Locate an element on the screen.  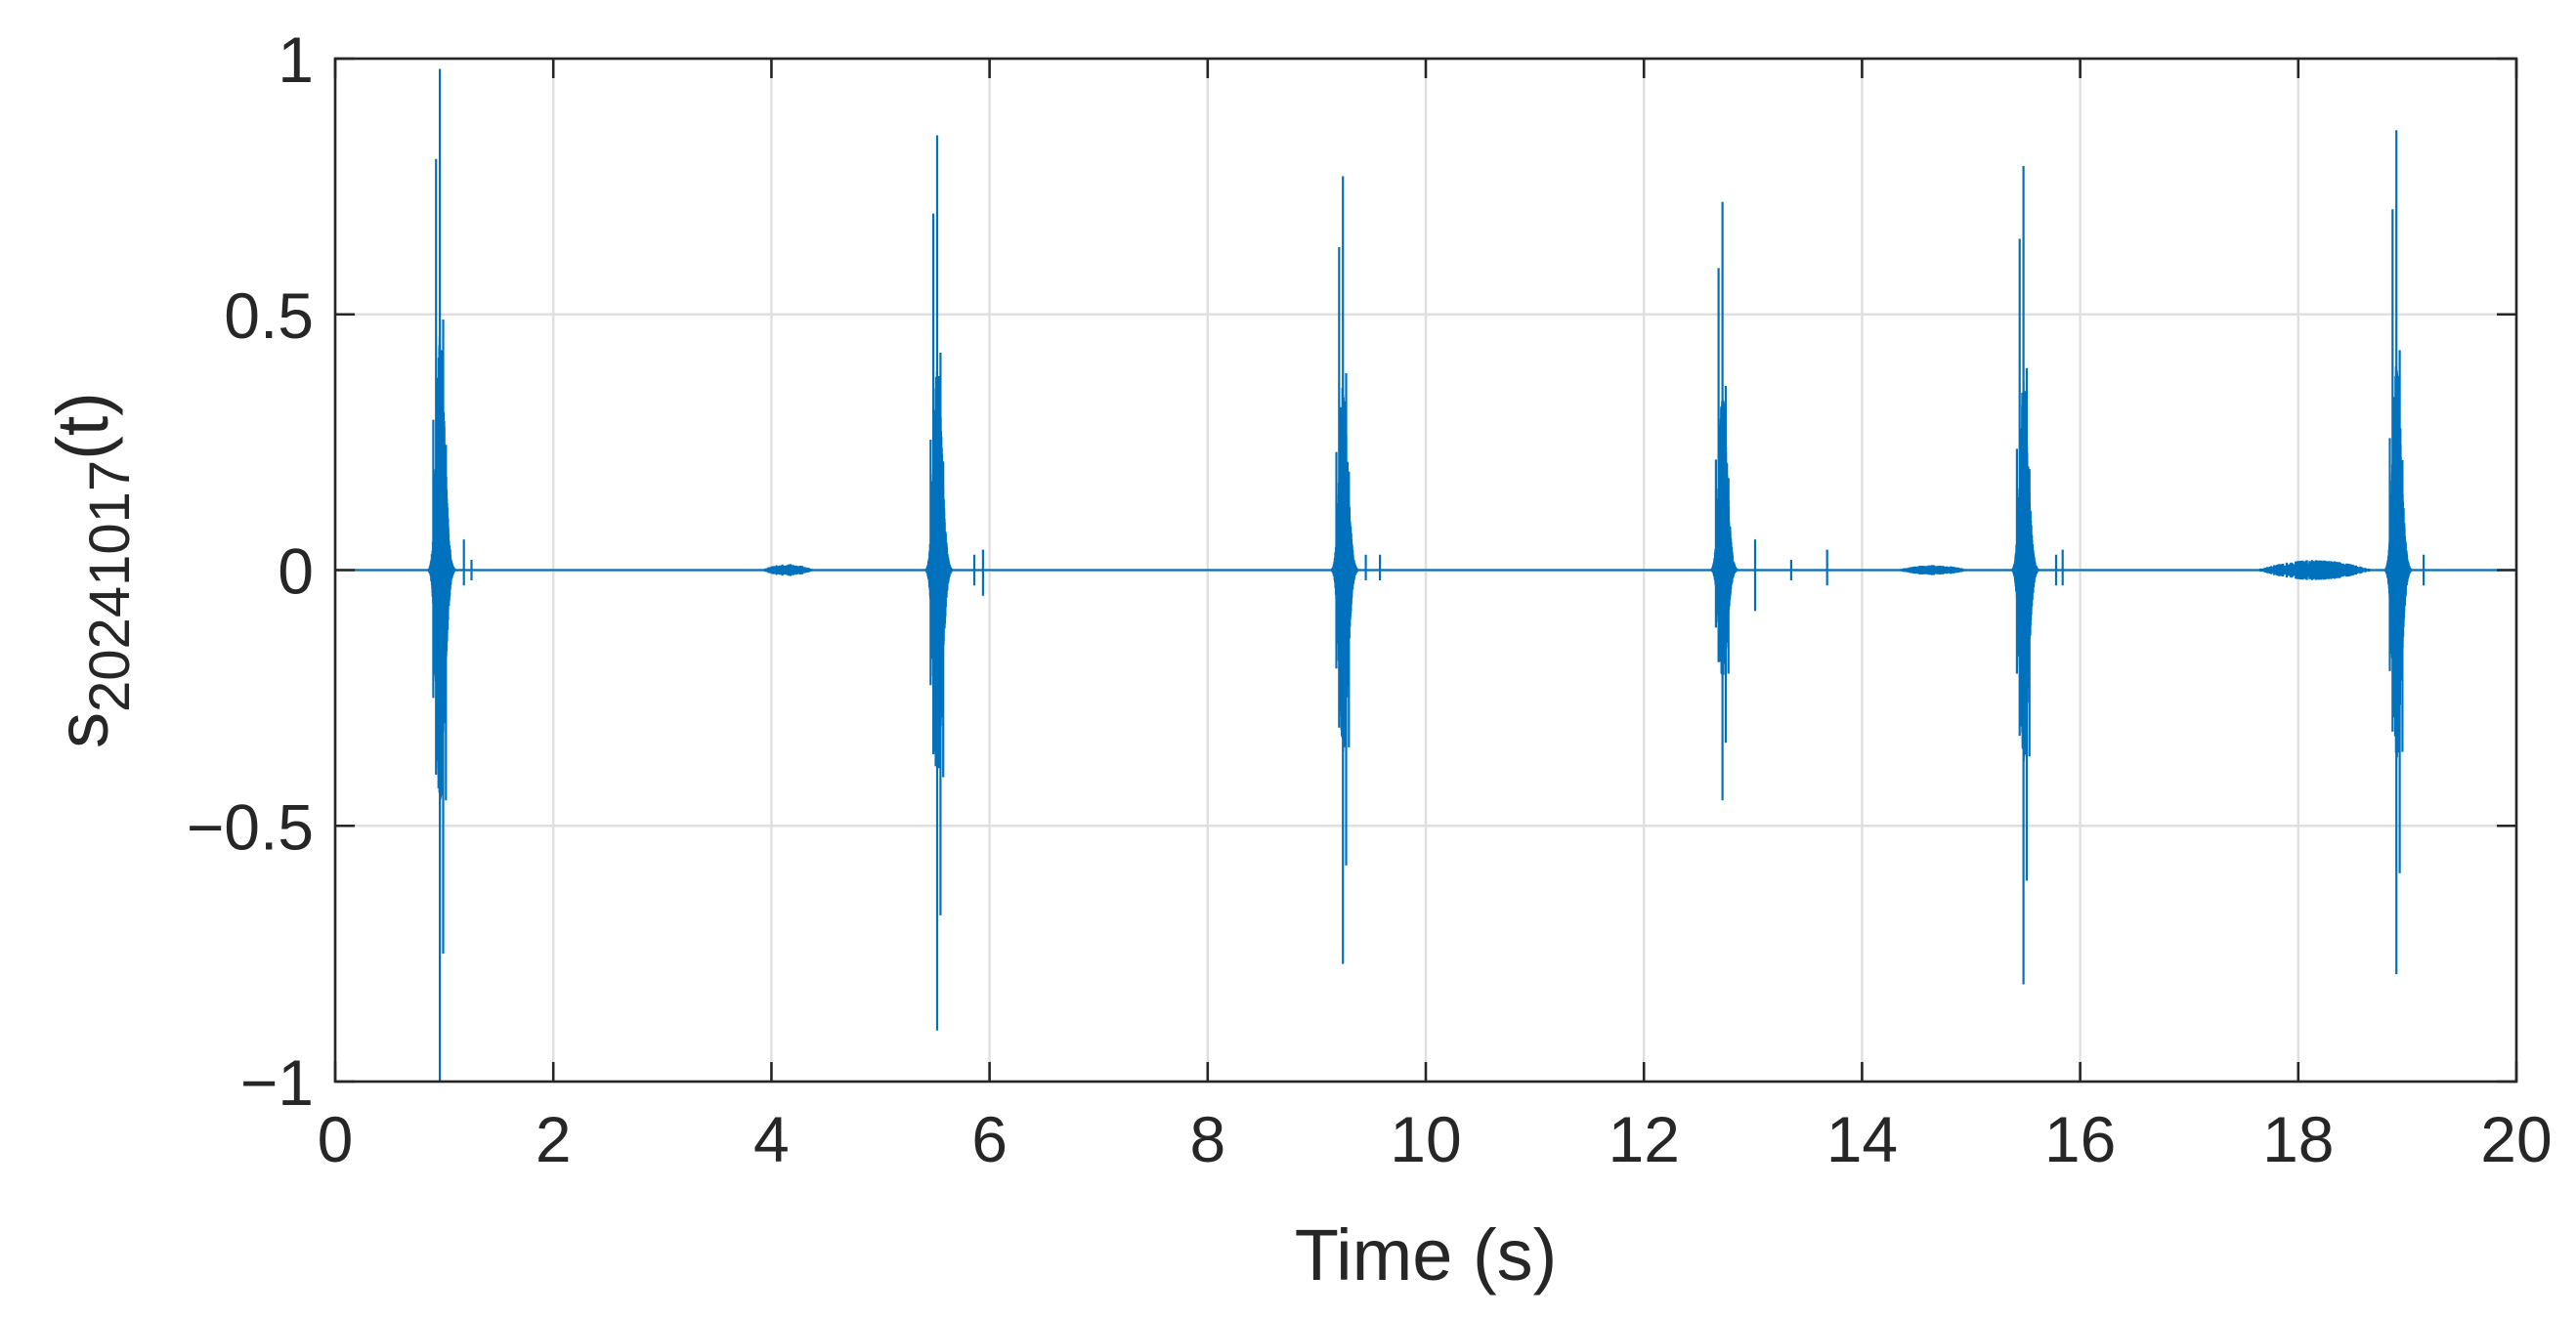
y-axis-label: s20241017(t) is located at coordinates (92, 570).